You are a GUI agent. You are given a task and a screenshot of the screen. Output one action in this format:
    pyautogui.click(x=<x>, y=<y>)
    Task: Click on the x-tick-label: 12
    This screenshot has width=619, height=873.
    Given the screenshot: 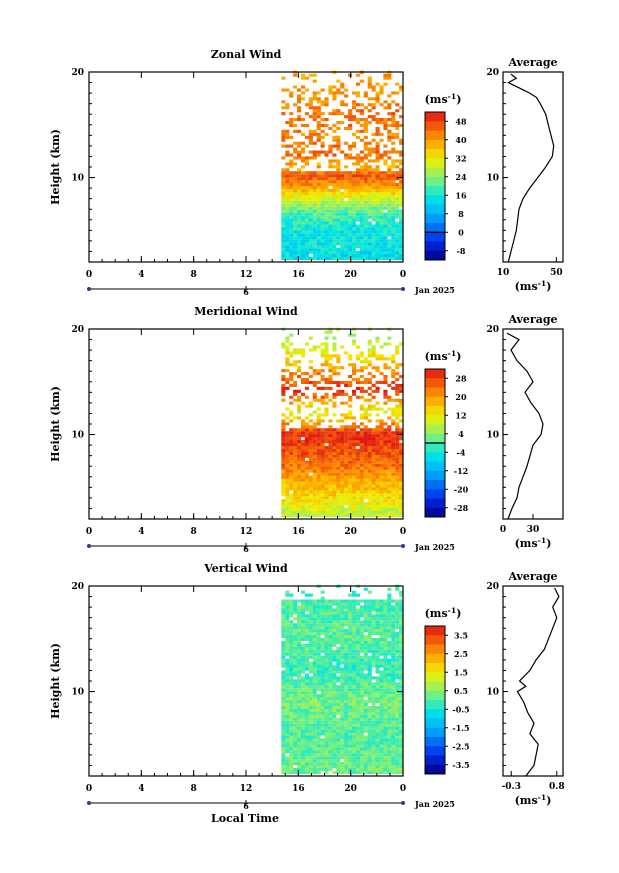 What is the action you would take?
    pyautogui.click(x=246, y=532)
    